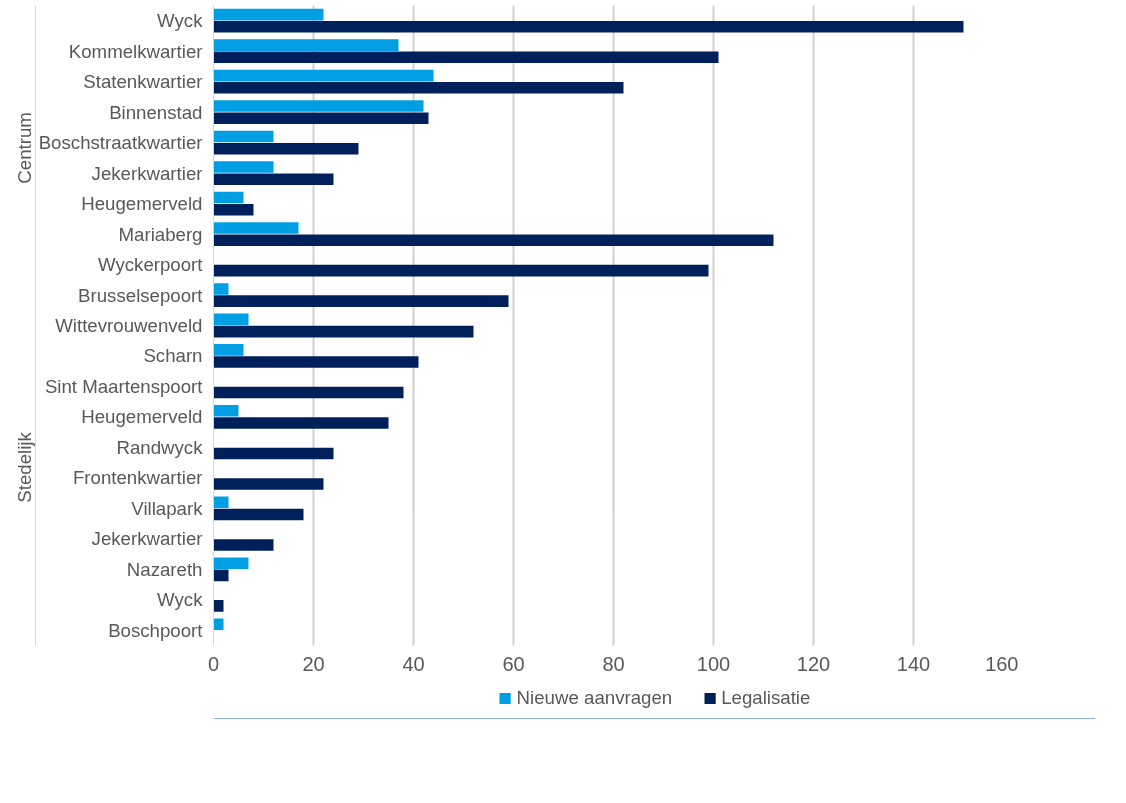  Describe the element at coordinates (129, 325) in the screenshot. I see `y-tick-label: Wittevrouwenveld` at that location.